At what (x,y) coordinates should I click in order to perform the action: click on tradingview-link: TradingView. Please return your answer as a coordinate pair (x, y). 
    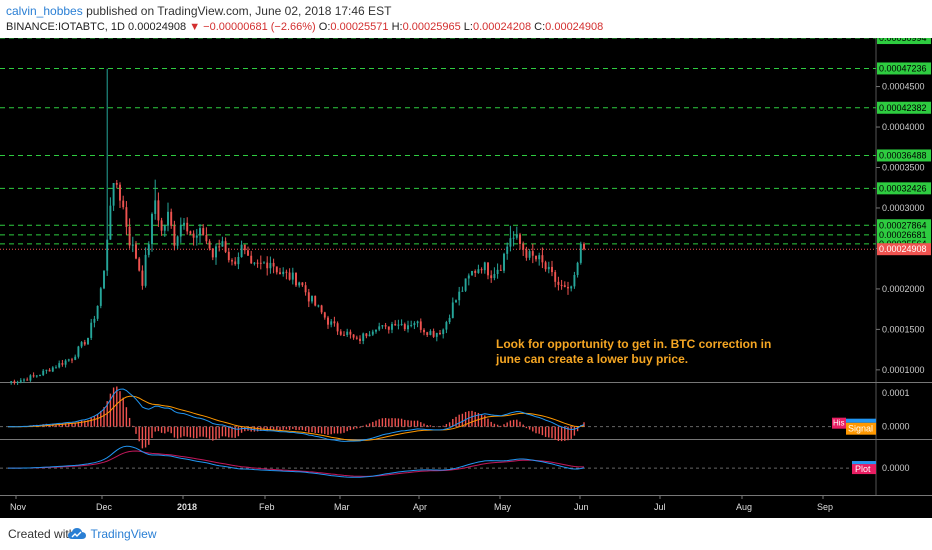
    Looking at the image, I should click on (112, 534).